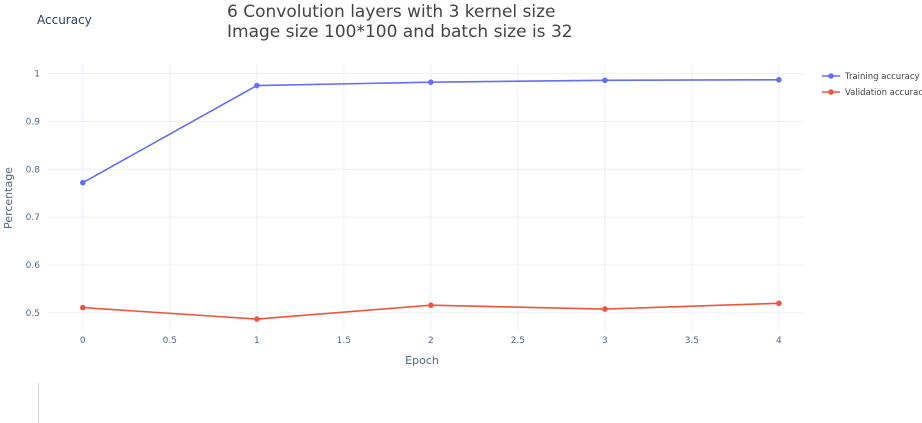 The height and width of the screenshot is (423, 922). I want to click on legend-label: Validation accuracy, so click(883, 93).